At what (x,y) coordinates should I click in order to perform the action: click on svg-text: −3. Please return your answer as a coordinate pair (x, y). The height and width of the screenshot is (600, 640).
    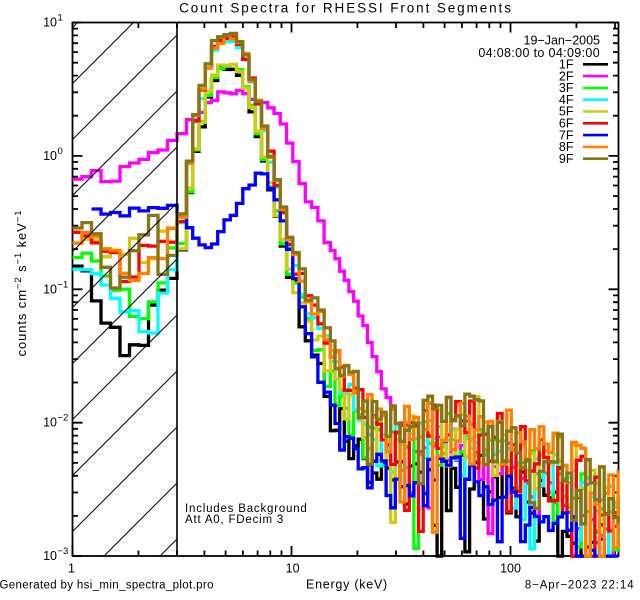
    Looking at the image, I should click on (63, 551).